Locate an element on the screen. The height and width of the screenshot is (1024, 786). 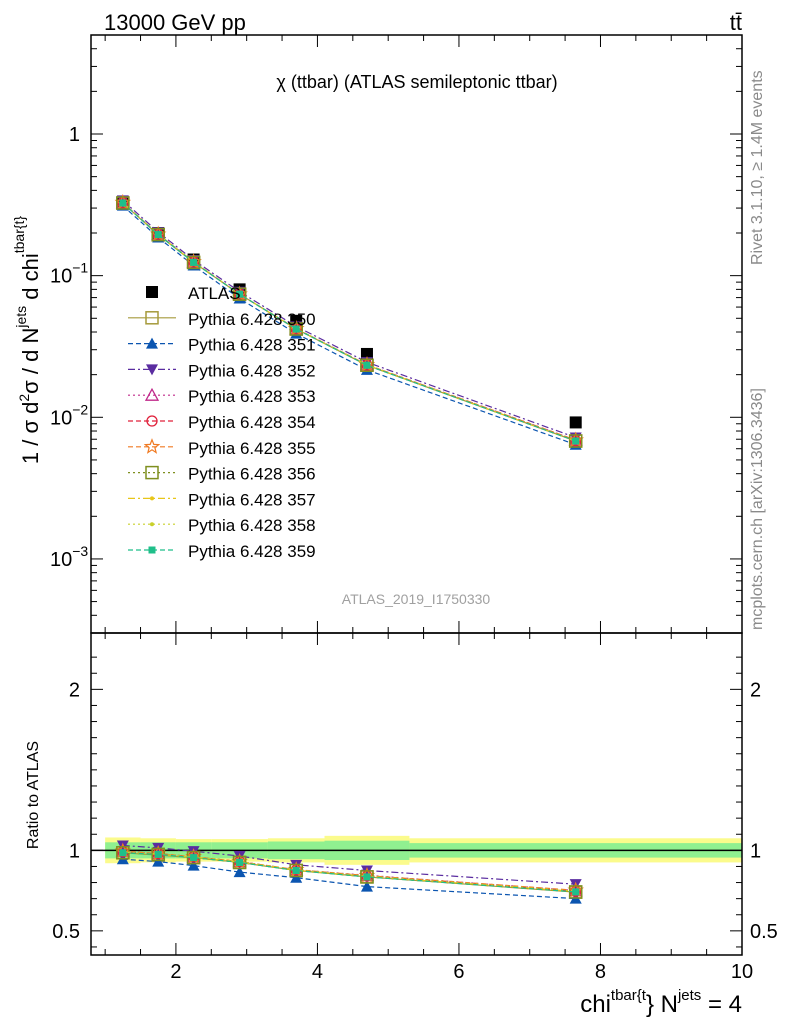
plot-title: χ (ttbar) (ATLAS semileptonic ttbar) is located at coordinates (416, 82).